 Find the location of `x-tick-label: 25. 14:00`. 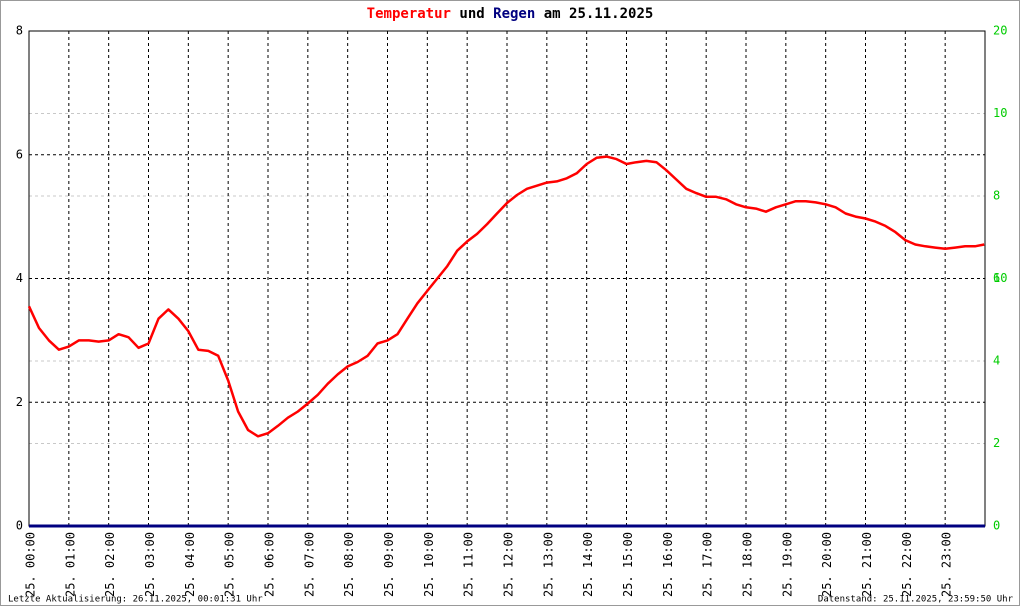

x-tick-label: 25. 14:00 is located at coordinates (588, 564).